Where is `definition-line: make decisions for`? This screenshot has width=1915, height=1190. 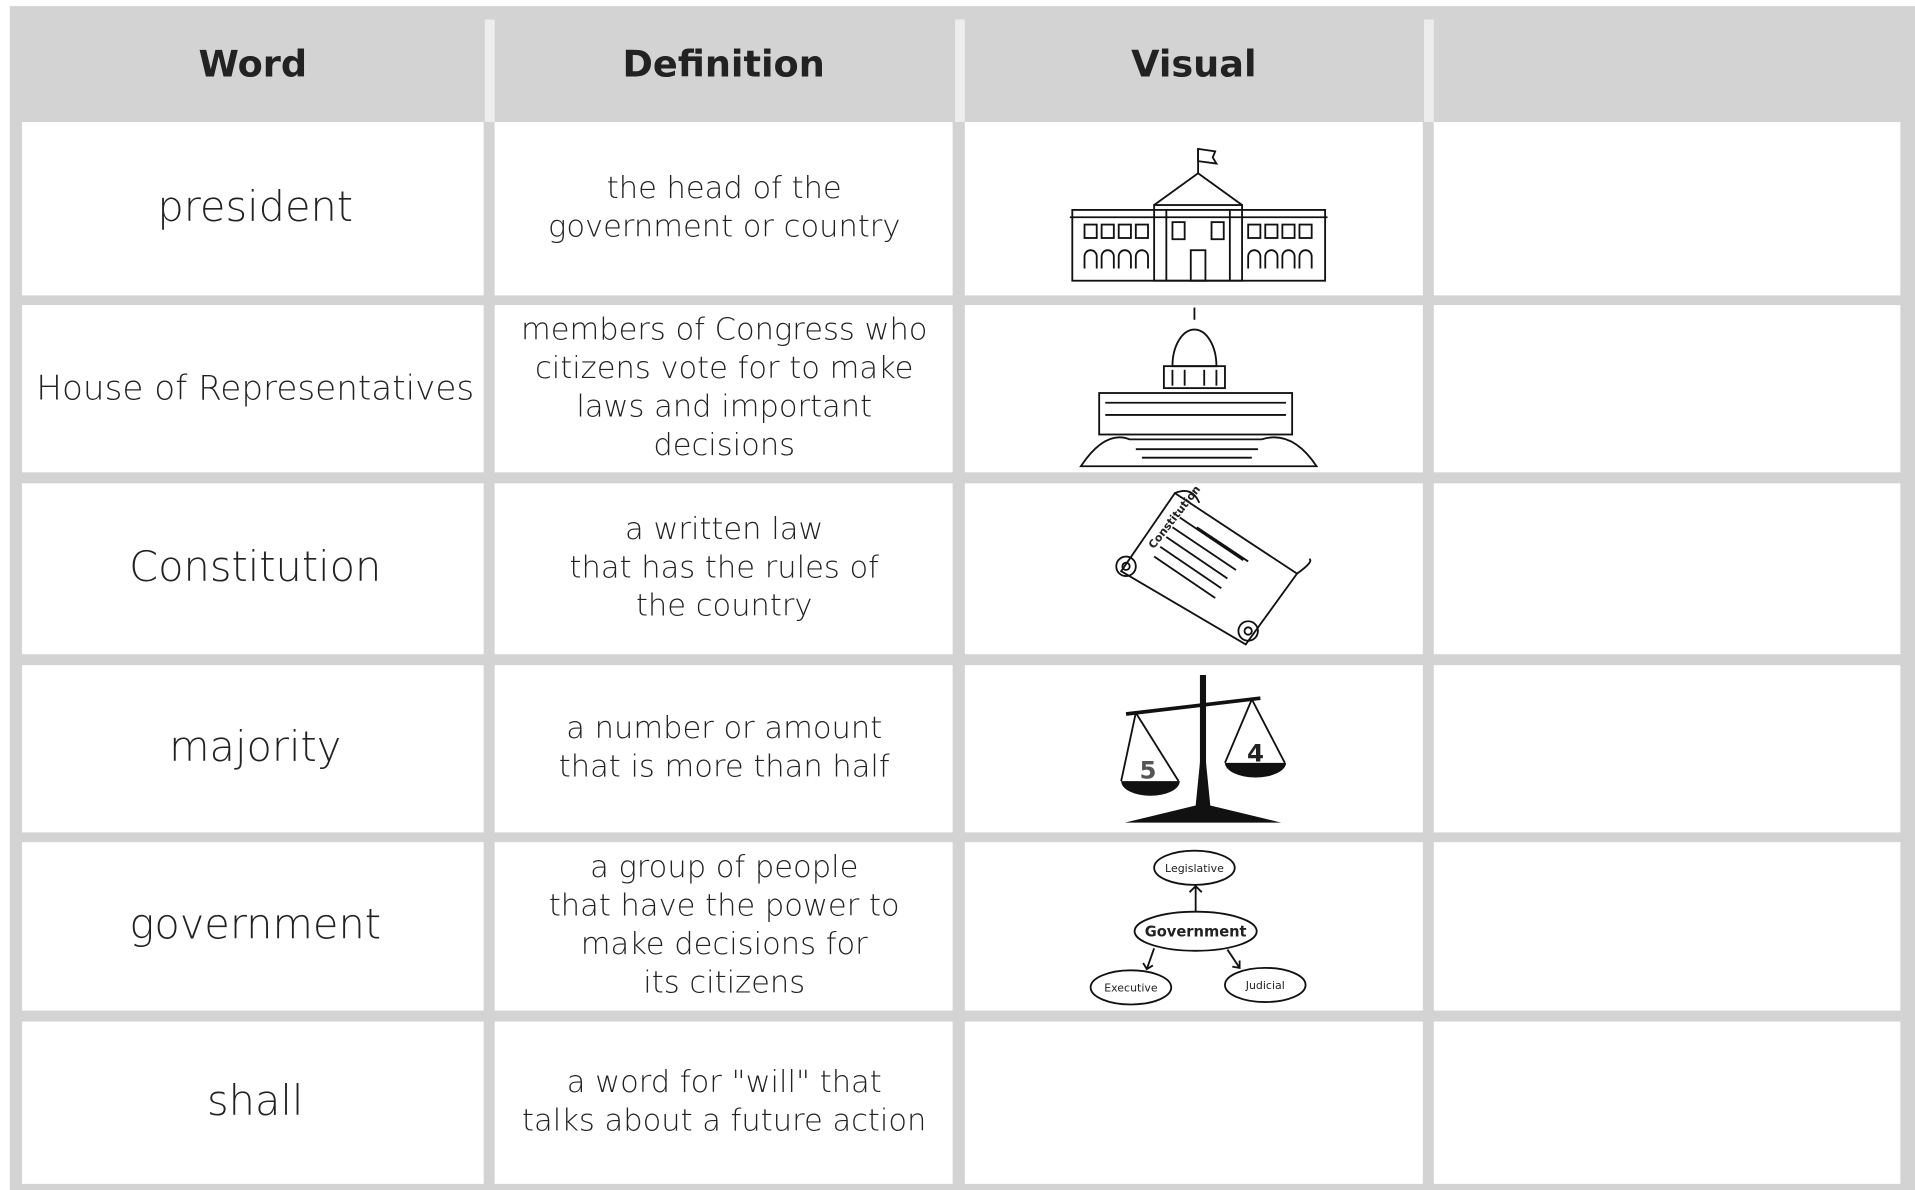 definition-line: make decisions for is located at coordinates (724, 944).